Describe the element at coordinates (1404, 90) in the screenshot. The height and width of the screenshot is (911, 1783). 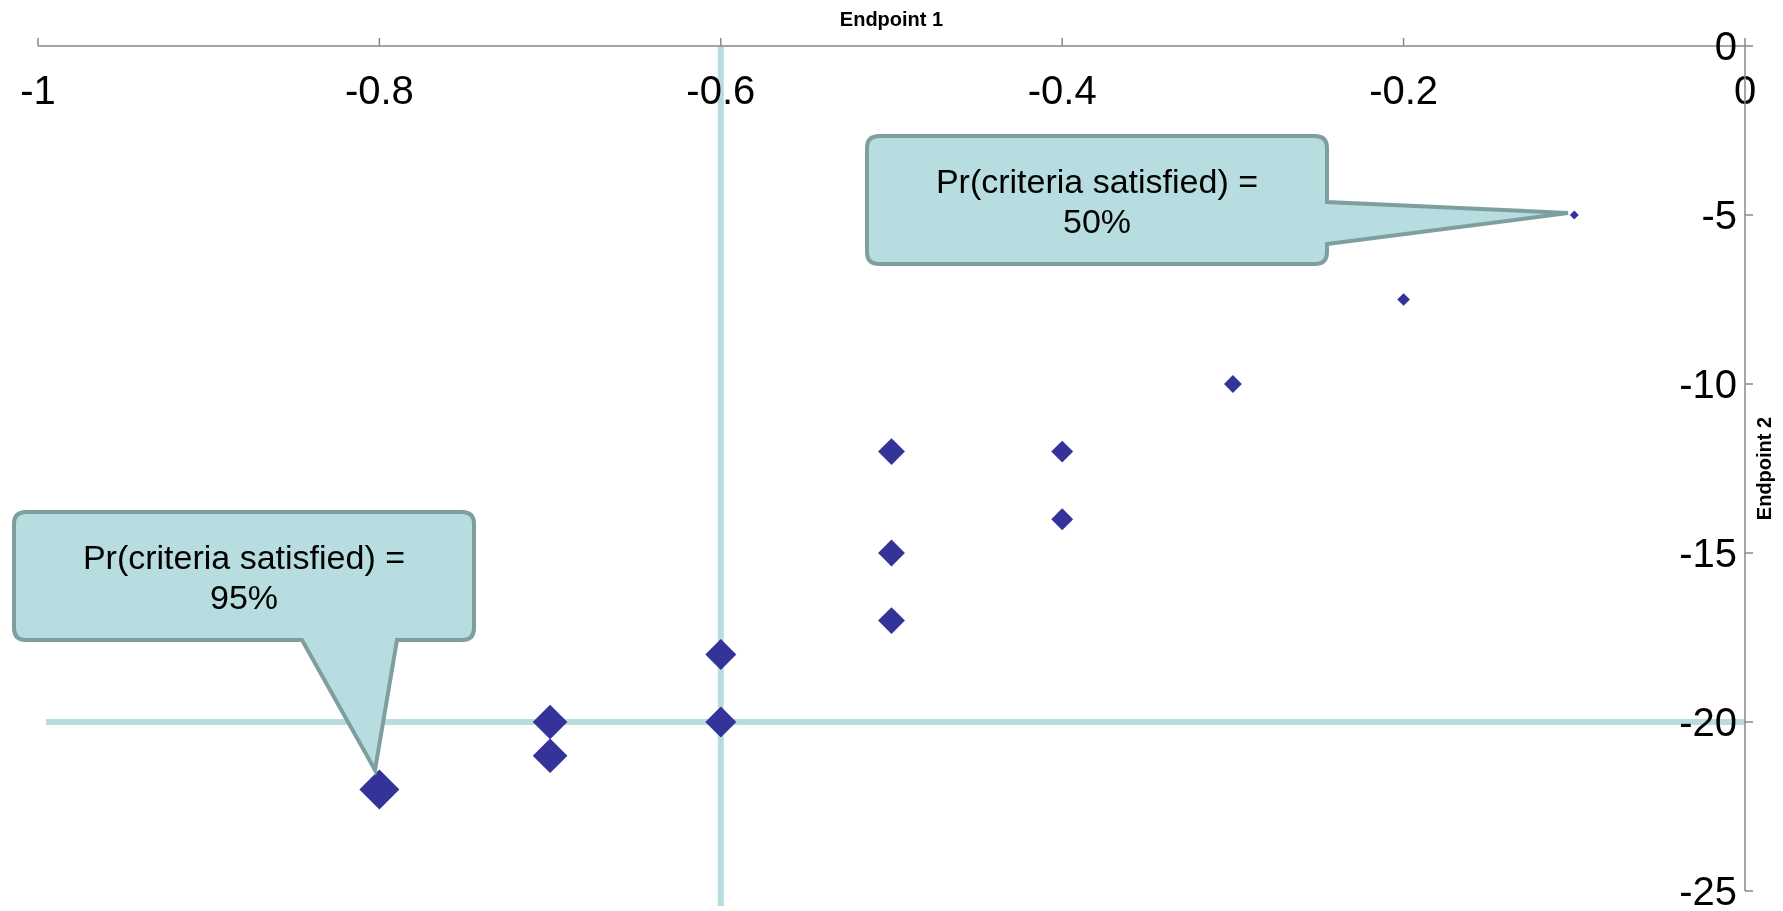
I see `x-tick-label: -0.2` at that location.